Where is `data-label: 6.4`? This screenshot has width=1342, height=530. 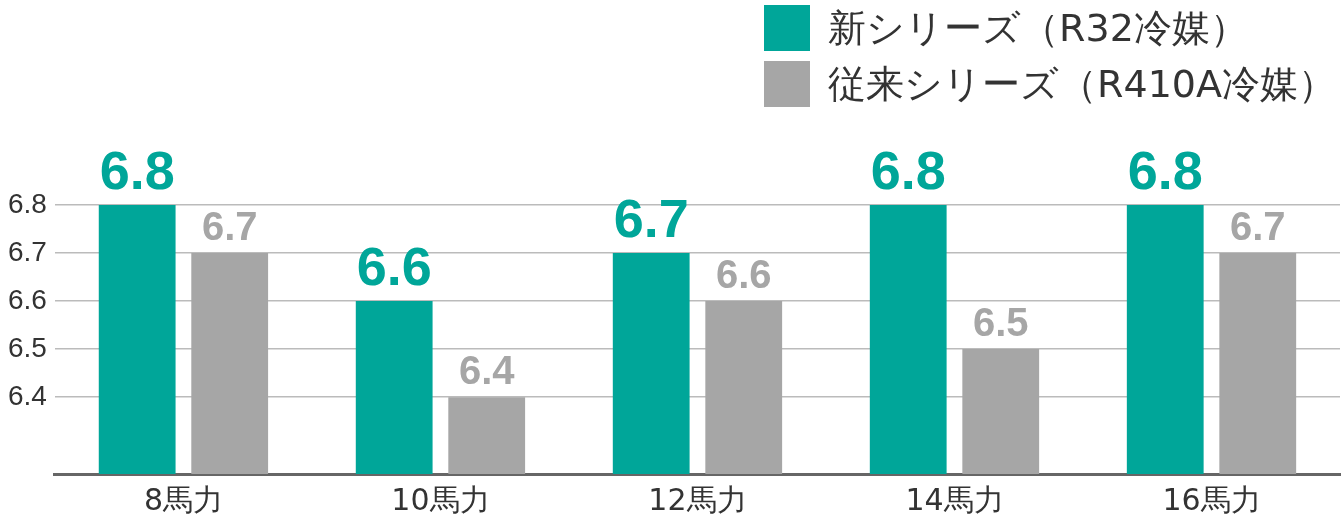 data-label: 6.4 is located at coordinates (487, 370).